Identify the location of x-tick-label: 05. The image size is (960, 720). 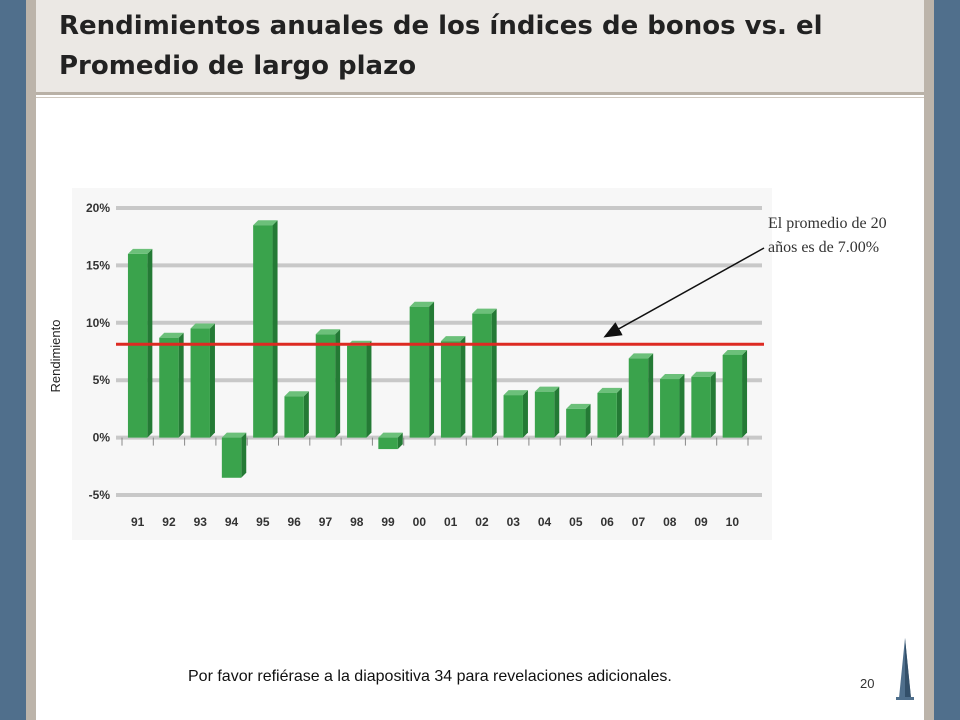
(576, 522).